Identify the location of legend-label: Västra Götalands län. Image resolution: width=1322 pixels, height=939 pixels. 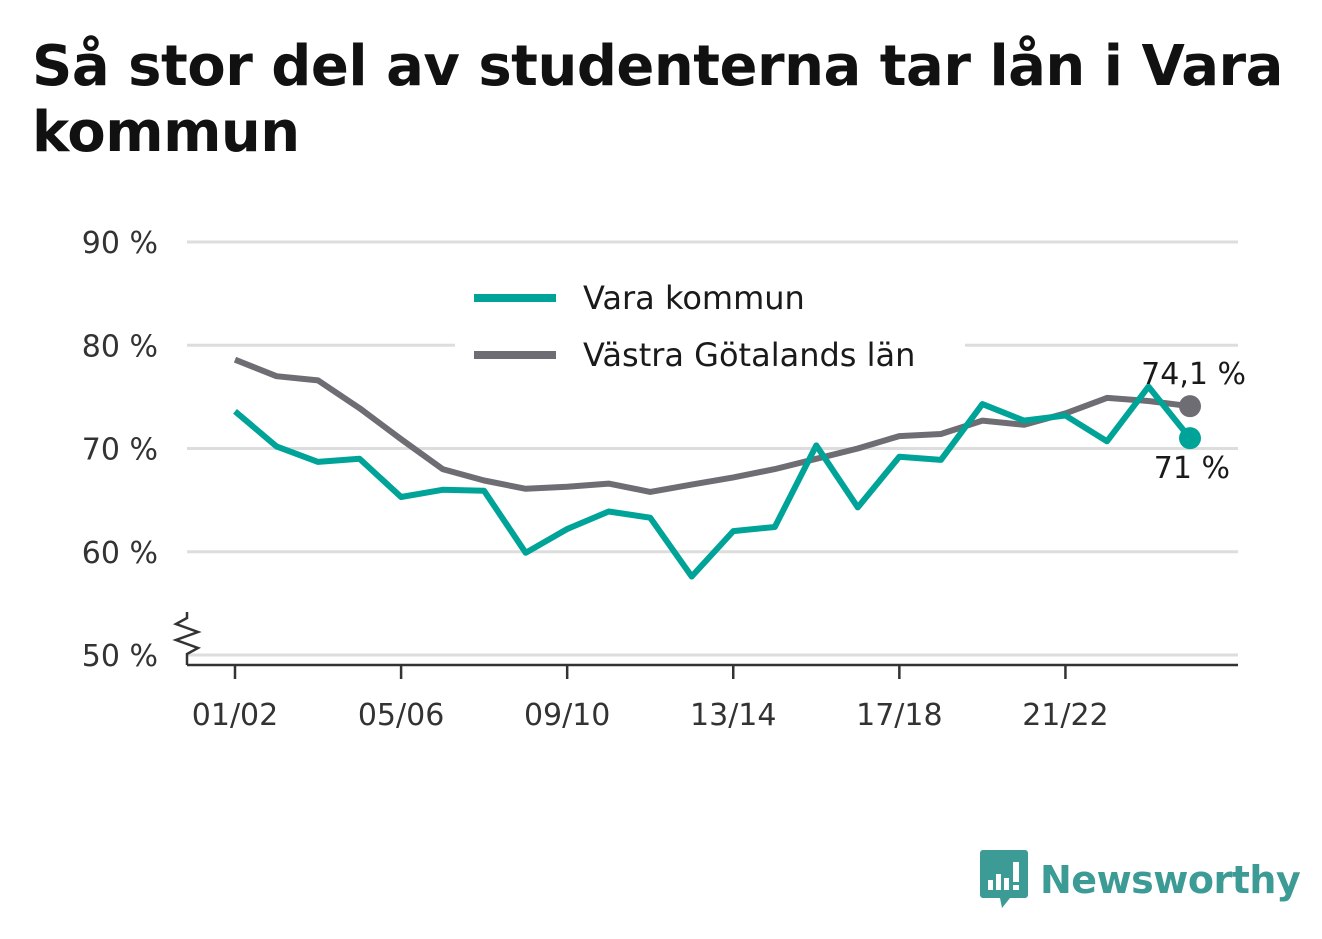
(749, 355).